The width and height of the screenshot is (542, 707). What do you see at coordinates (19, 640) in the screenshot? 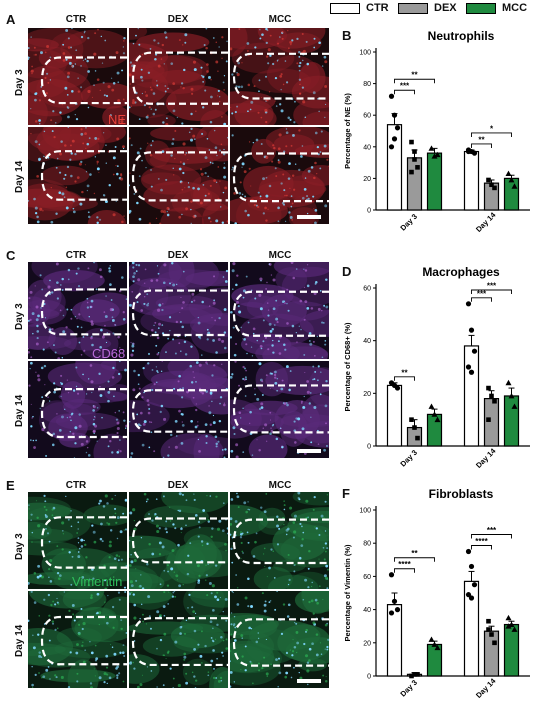
I see `panel-e-row-day14: Day 14` at bounding box center [19, 640].